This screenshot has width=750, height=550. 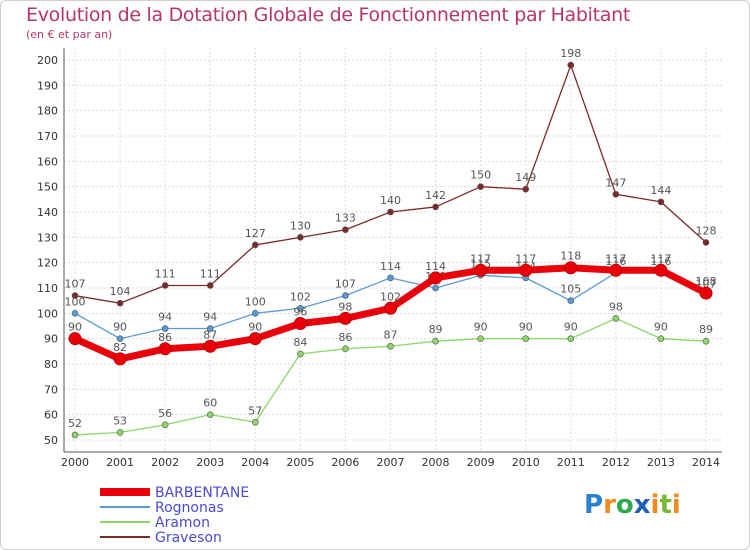 I want to click on data-label-barbentane: 86, so click(x=165, y=337).